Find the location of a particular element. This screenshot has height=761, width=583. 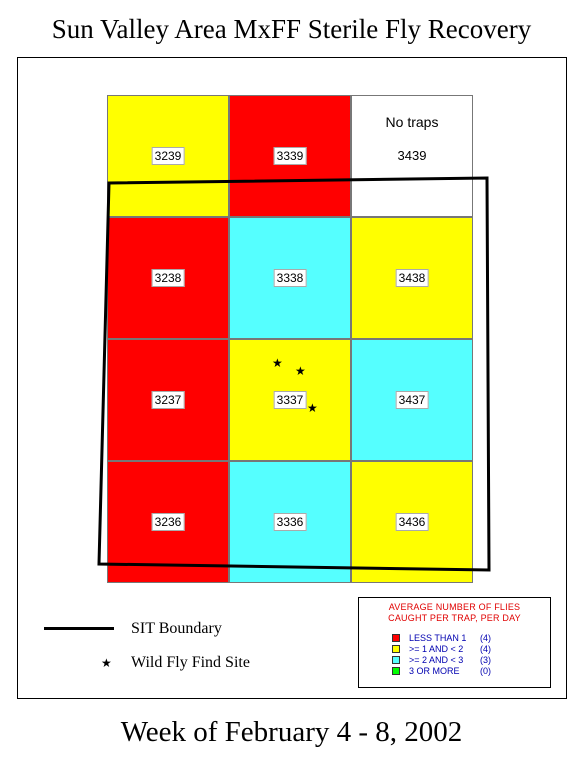

cell-id-label: 3338 is located at coordinates (290, 278).